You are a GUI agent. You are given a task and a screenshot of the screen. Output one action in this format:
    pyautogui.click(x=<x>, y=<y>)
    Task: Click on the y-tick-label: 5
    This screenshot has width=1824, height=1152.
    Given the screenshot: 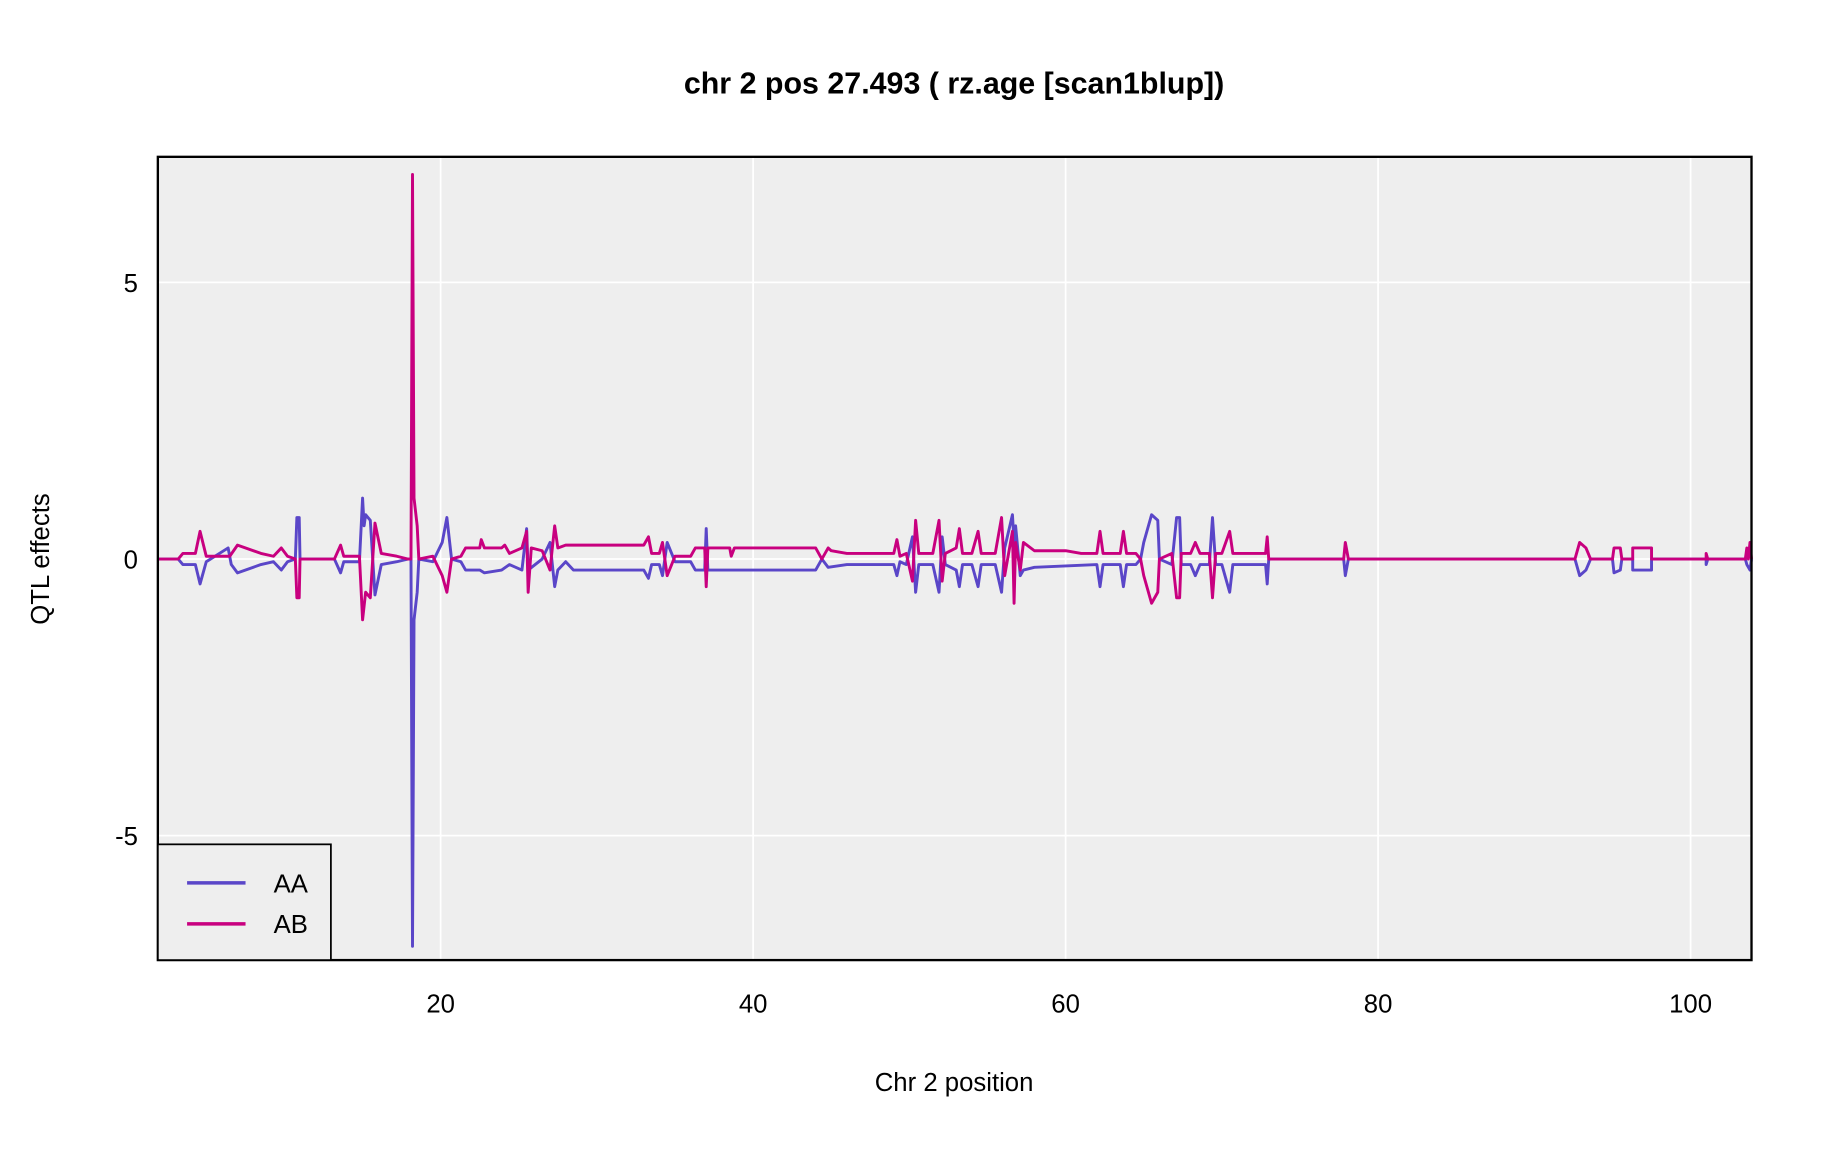 What is the action you would take?
    pyautogui.click(x=131, y=284)
    